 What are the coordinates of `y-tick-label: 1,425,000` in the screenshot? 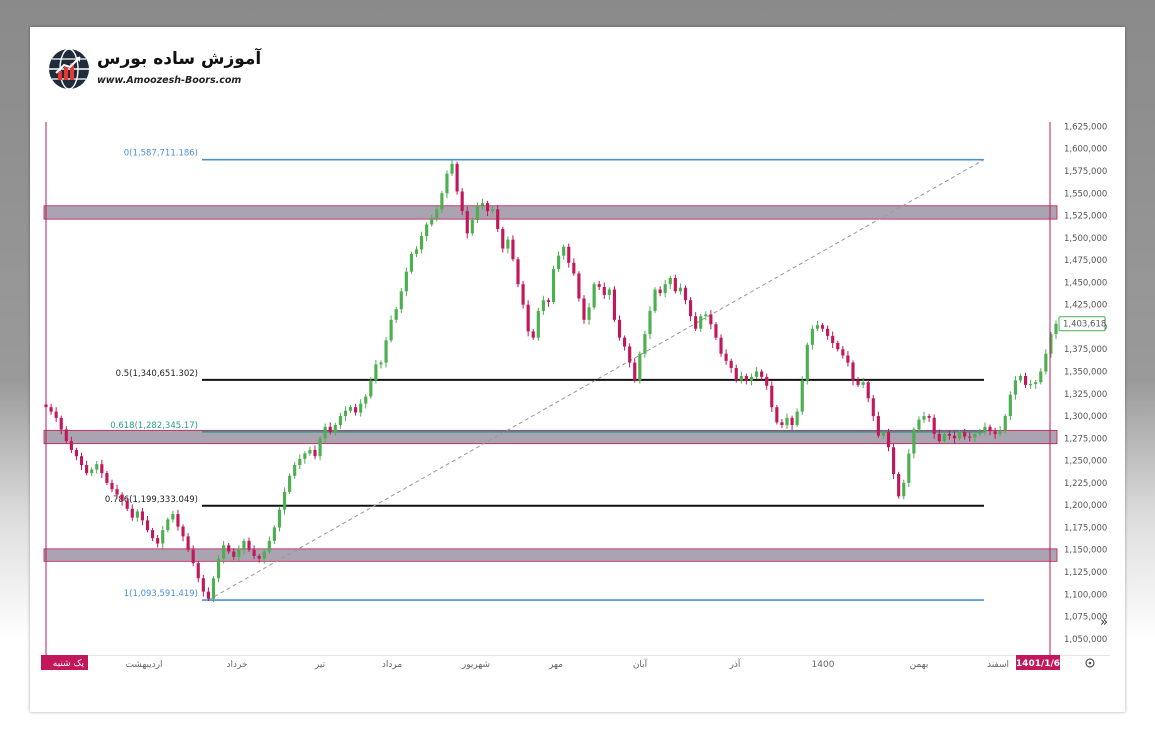 It's located at (1085, 306).